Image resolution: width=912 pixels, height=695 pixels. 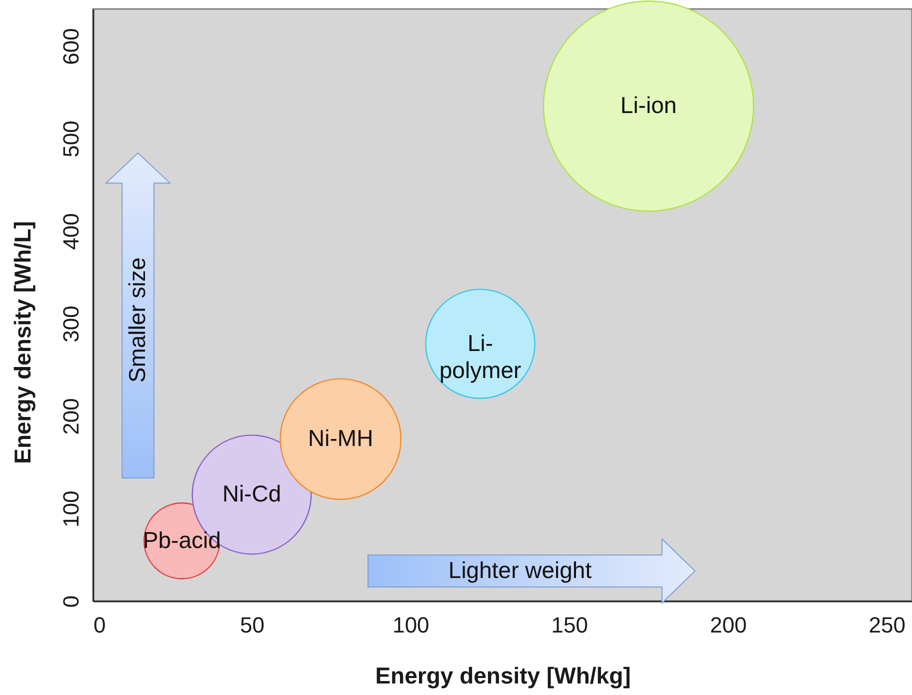 What do you see at coordinates (71, 601) in the screenshot?
I see `y-tick-label: 0` at bounding box center [71, 601].